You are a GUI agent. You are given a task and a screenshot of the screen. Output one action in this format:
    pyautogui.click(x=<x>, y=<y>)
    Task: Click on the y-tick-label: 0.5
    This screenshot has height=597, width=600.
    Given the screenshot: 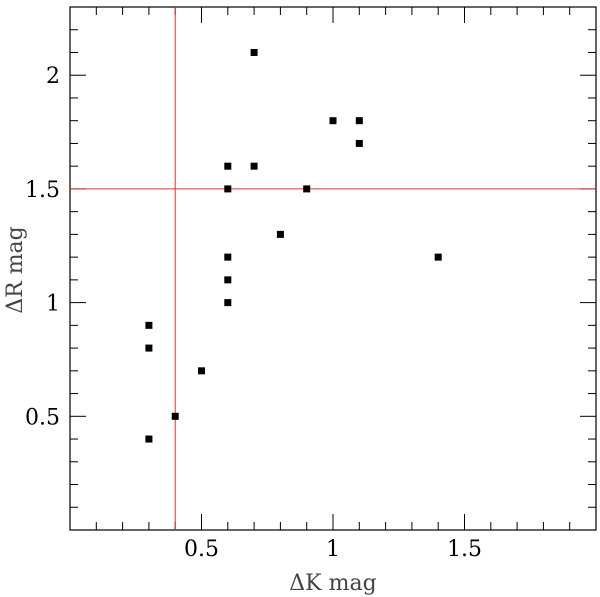 What is the action you would take?
    pyautogui.click(x=42, y=417)
    